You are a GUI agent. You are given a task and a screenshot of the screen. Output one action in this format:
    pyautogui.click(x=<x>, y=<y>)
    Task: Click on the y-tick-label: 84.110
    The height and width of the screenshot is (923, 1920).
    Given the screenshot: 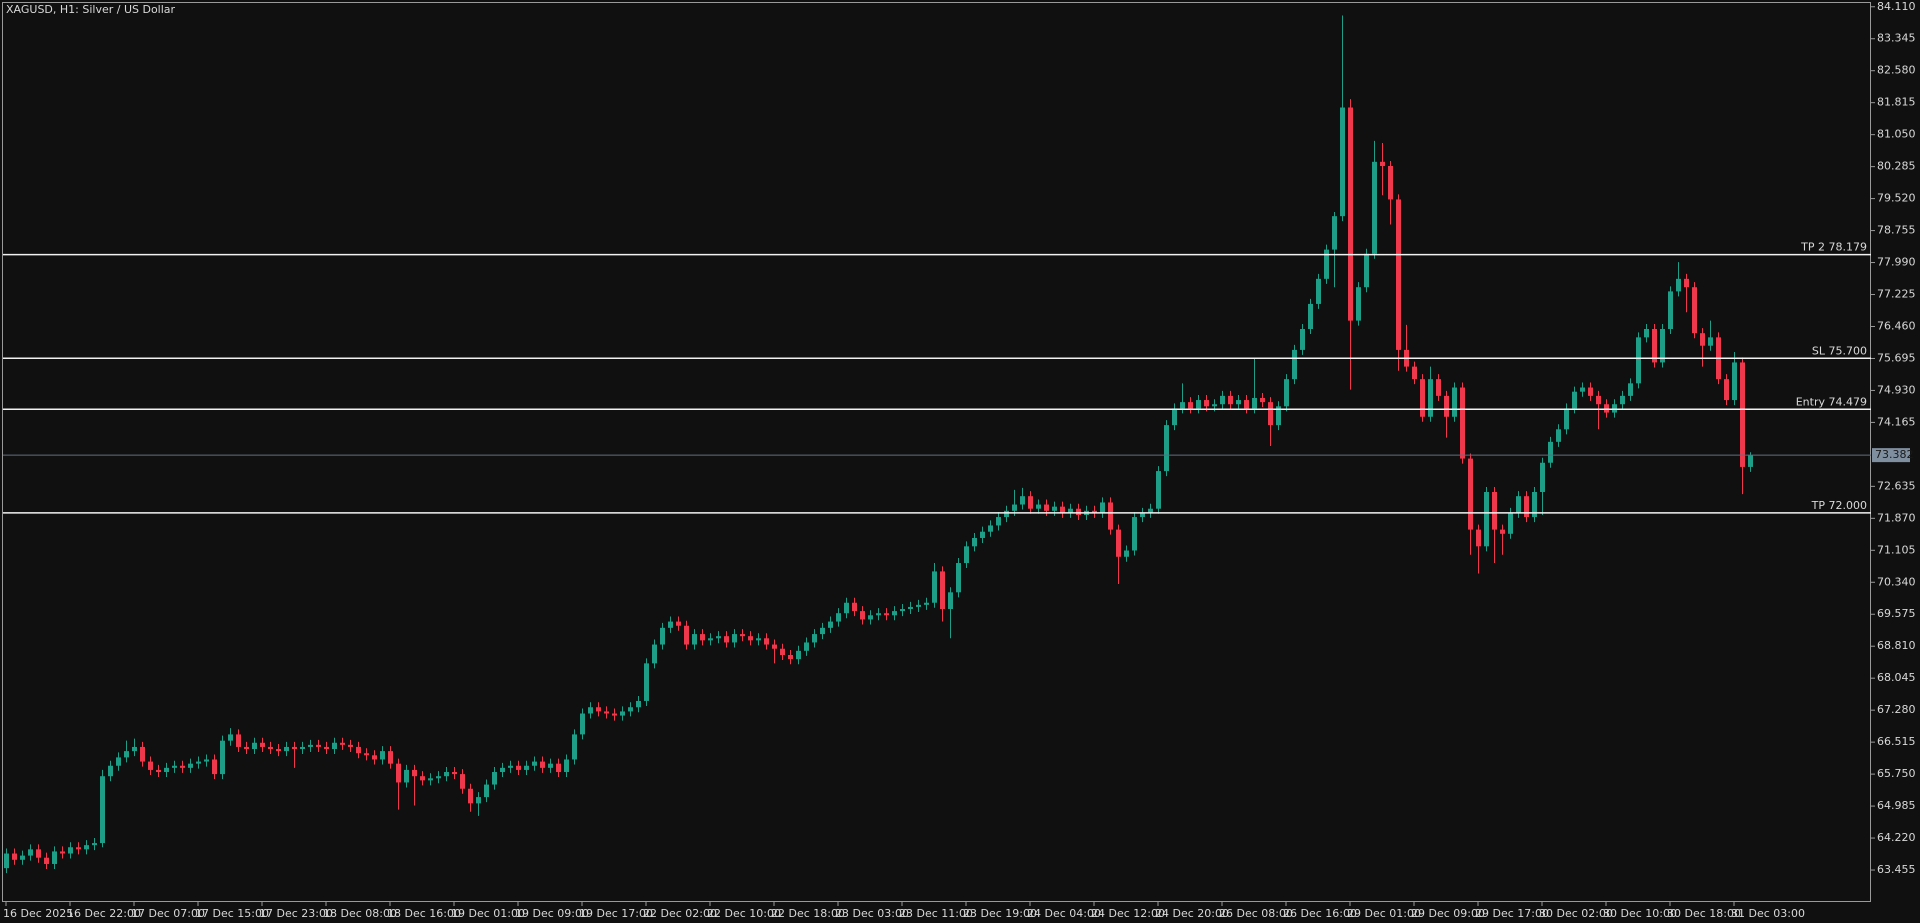 What is the action you would take?
    pyautogui.click(x=1896, y=6)
    